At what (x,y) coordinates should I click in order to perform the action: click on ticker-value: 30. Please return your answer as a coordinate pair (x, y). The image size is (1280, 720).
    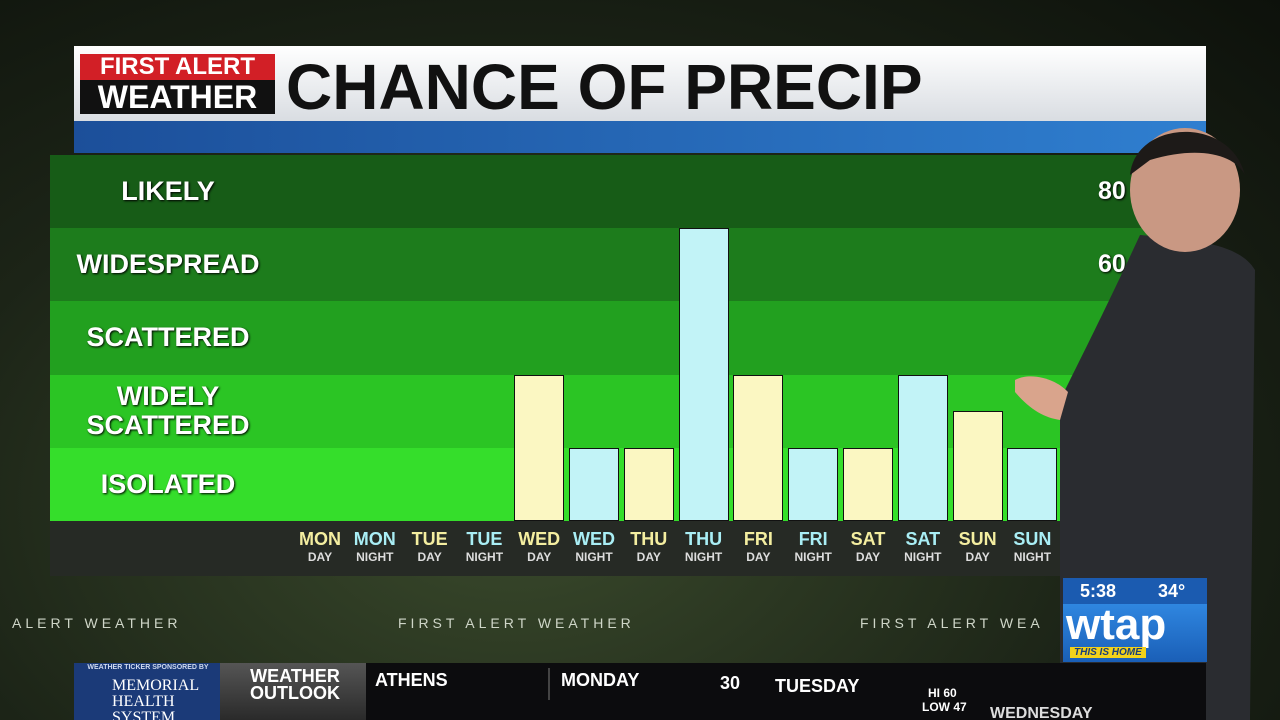
    Looking at the image, I should click on (730, 683).